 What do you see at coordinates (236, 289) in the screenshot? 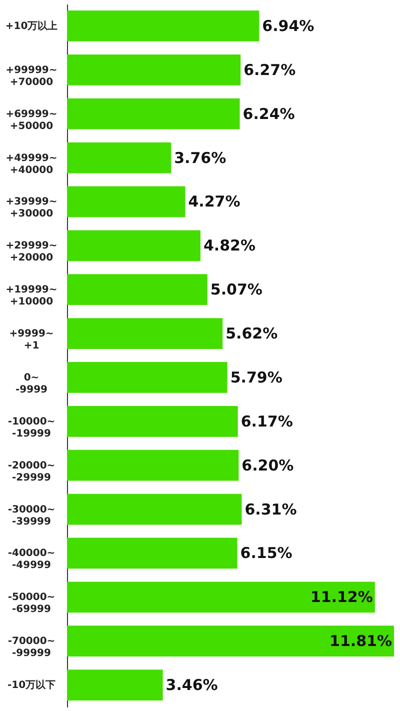
I see `data-label: 5.07%` at bounding box center [236, 289].